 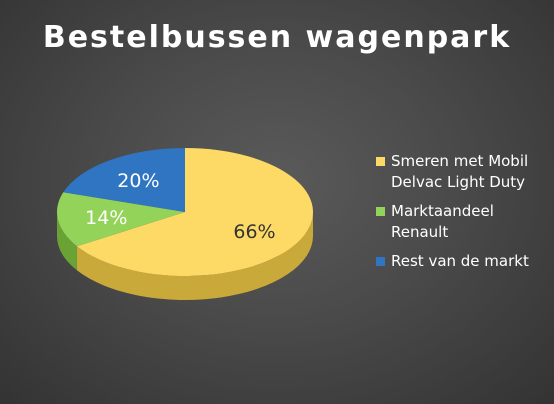 What do you see at coordinates (254, 232) in the screenshot?
I see `pie-slice-label: 66%` at bounding box center [254, 232].